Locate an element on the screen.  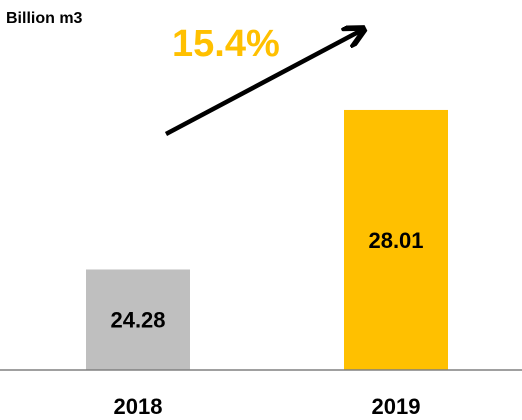
value-label: 28.01 is located at coordinates (395, 240).